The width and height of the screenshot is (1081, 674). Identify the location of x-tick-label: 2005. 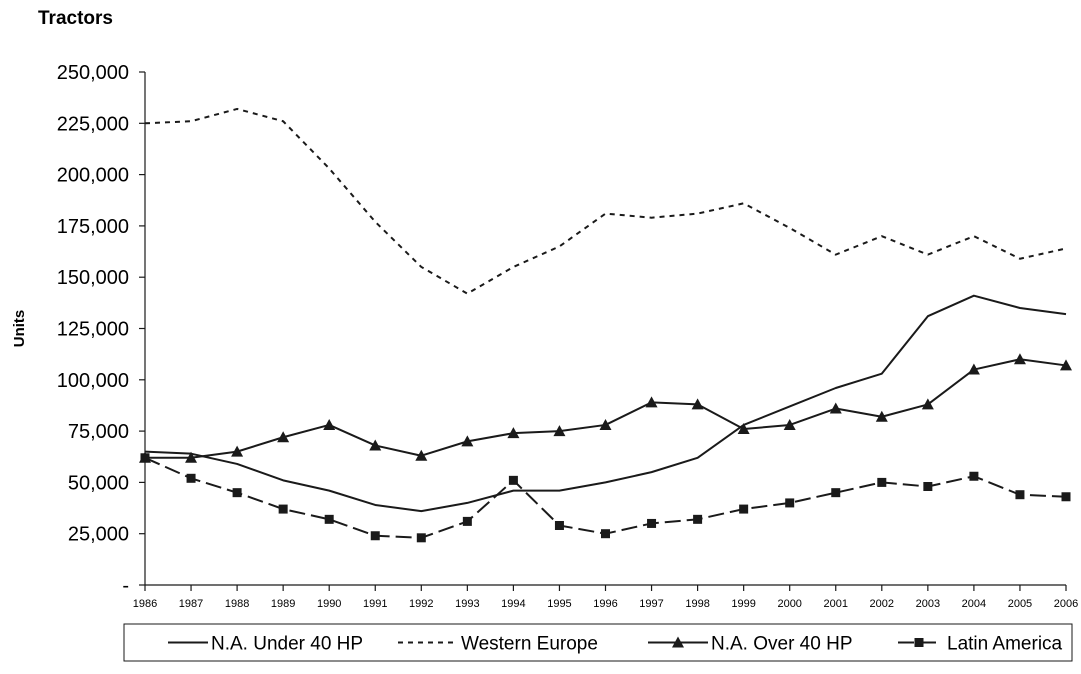
(1020, 604).